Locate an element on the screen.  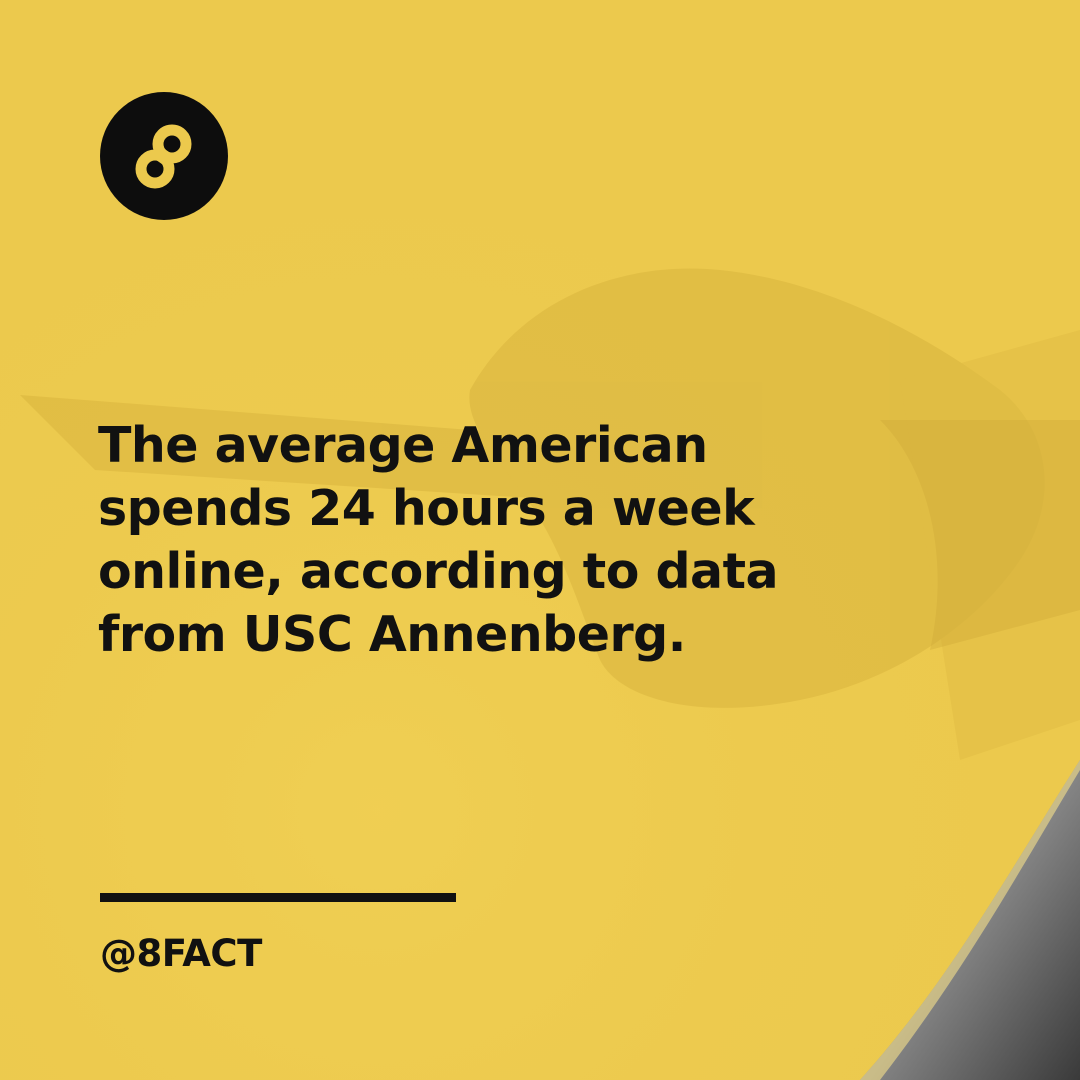
corner-shade is located at coordinates (970, 920).